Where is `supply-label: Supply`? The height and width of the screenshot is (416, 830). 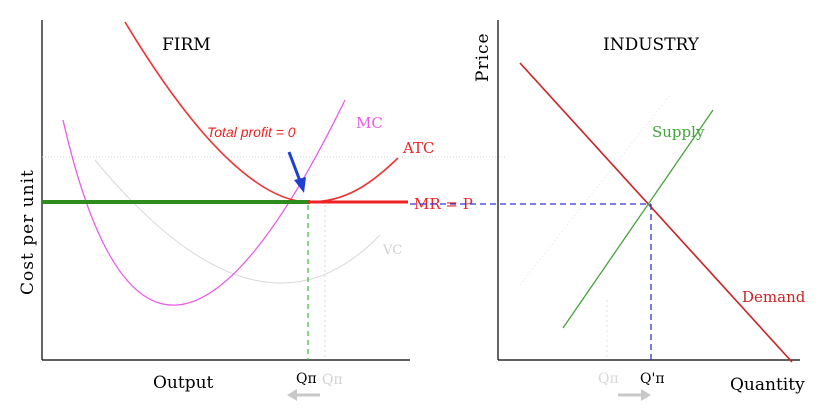 supply-label: Supply is located at coordinates (678, 132).